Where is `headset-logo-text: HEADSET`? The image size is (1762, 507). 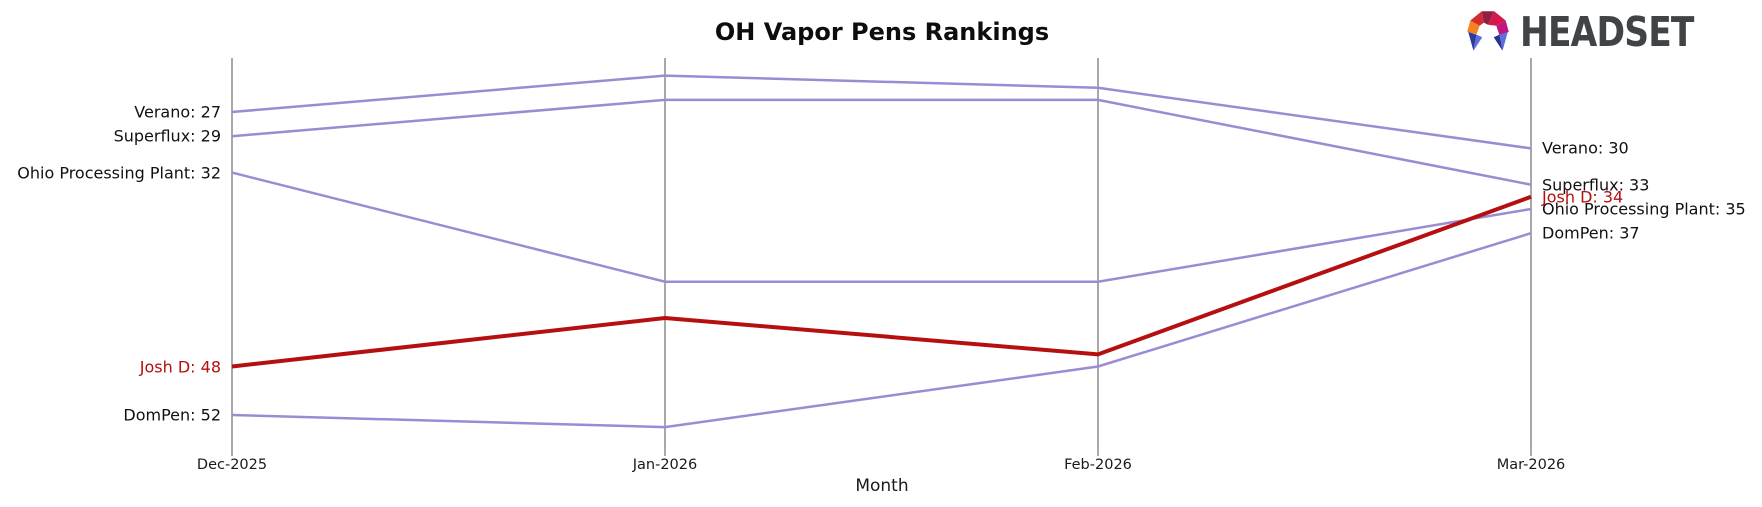
headset-logo-text: HEADSET is located at coordinates (1607, 32).